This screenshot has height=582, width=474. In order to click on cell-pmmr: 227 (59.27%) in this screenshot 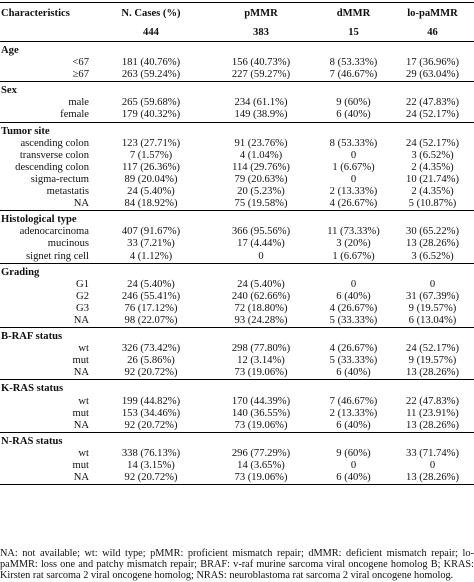, I will do `click(261, 75)`.